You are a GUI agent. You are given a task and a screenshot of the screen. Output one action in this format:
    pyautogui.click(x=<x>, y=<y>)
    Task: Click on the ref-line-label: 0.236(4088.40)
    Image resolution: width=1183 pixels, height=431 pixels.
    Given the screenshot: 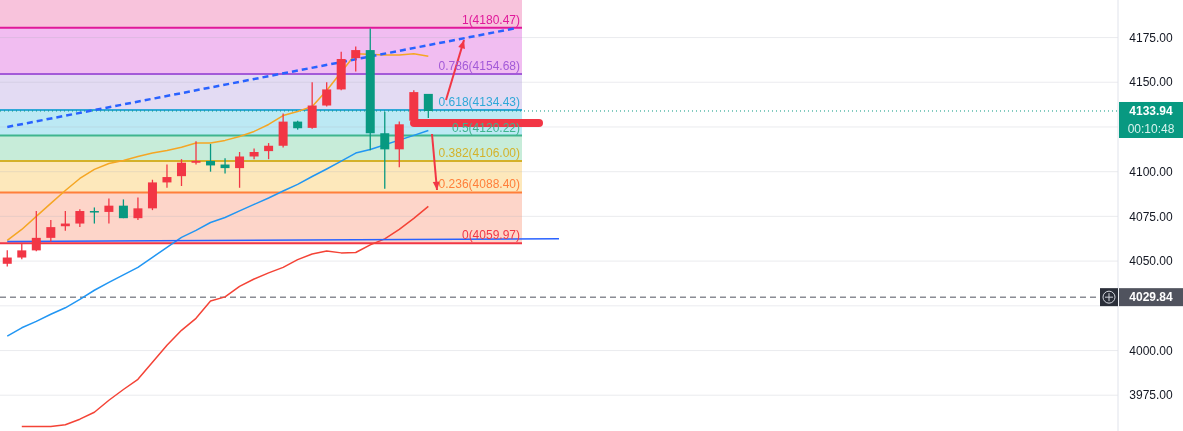 What is the action you would take?
    pyautogui.click(x=479, y=184)
    